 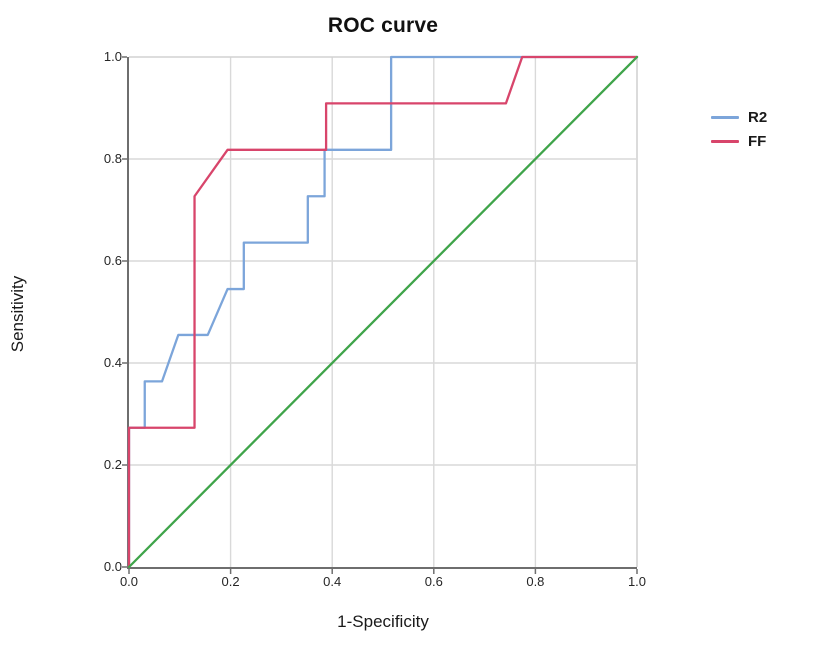 What do you see at coordinates (757, 141) in the screenshot?
I see `legend-label-ff: FF` at bounding box center [757, 141].